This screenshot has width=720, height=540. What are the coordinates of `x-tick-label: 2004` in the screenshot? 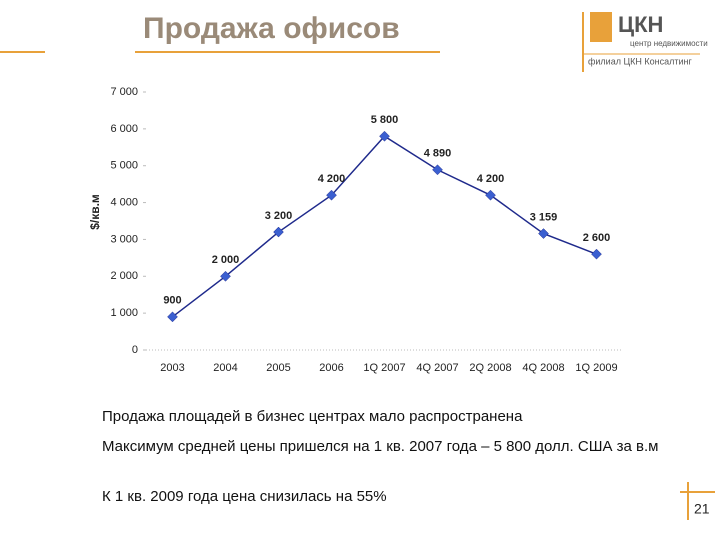 It's located at (225, 368).